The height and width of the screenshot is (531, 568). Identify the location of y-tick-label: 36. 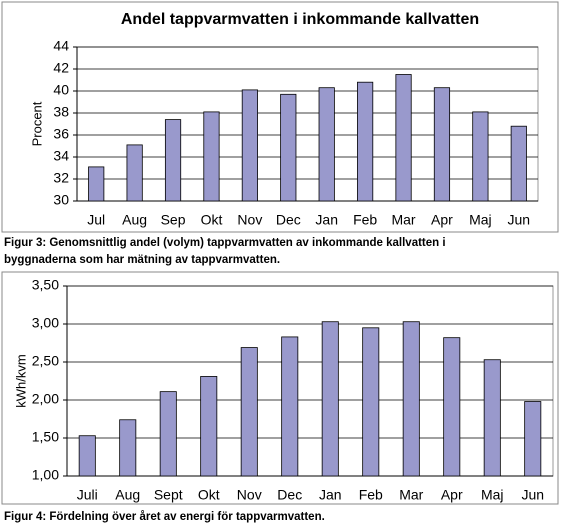
(61, 134).